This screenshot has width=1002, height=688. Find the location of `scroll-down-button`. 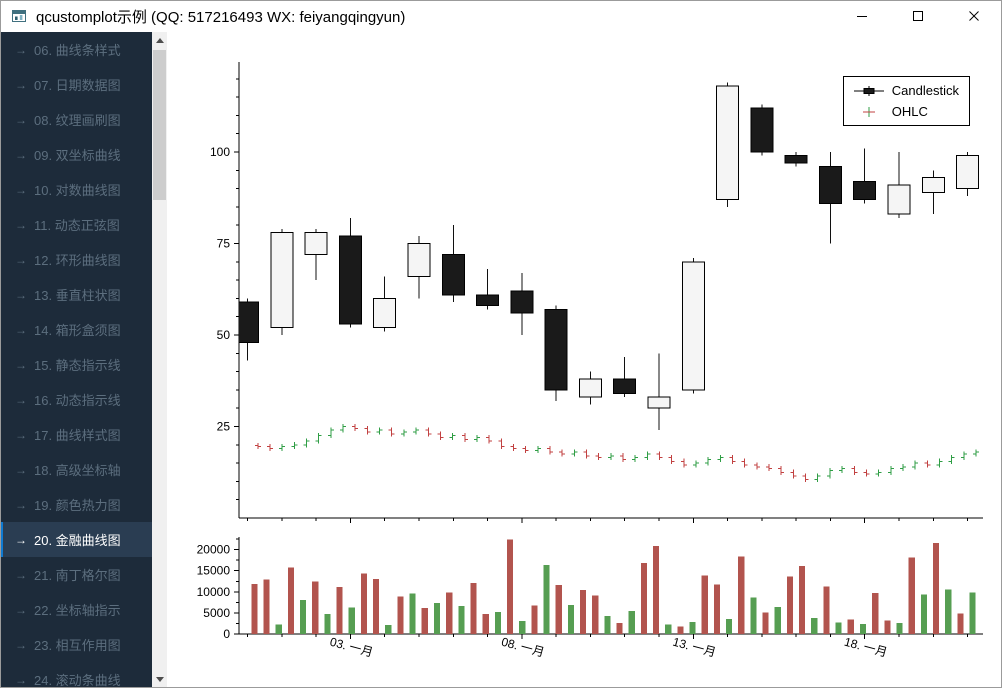

scroll-down-button is located at coordinates (159, 679).